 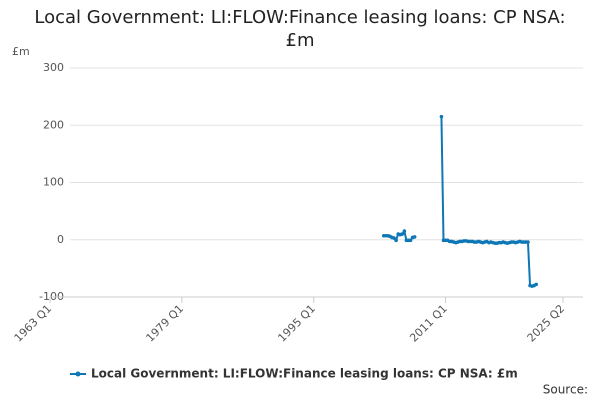 I want to click on x-tick-label: 1995 Q1, so click(x=296, y=323).